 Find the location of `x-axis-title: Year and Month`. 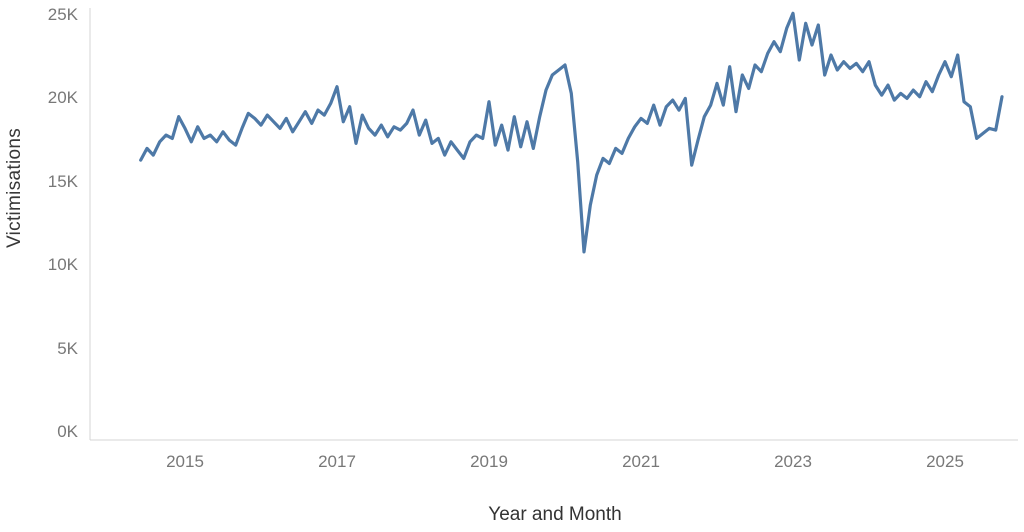

x-axis-title: Year and Month is located at coordinates (555, 514).